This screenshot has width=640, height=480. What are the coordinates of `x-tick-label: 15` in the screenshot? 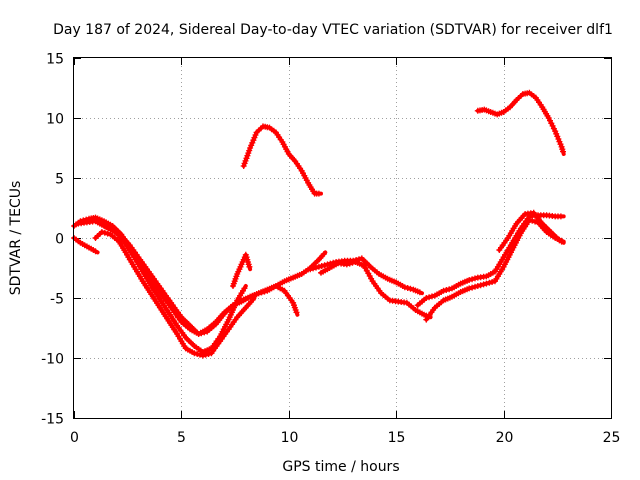 It's located at (397, 438).